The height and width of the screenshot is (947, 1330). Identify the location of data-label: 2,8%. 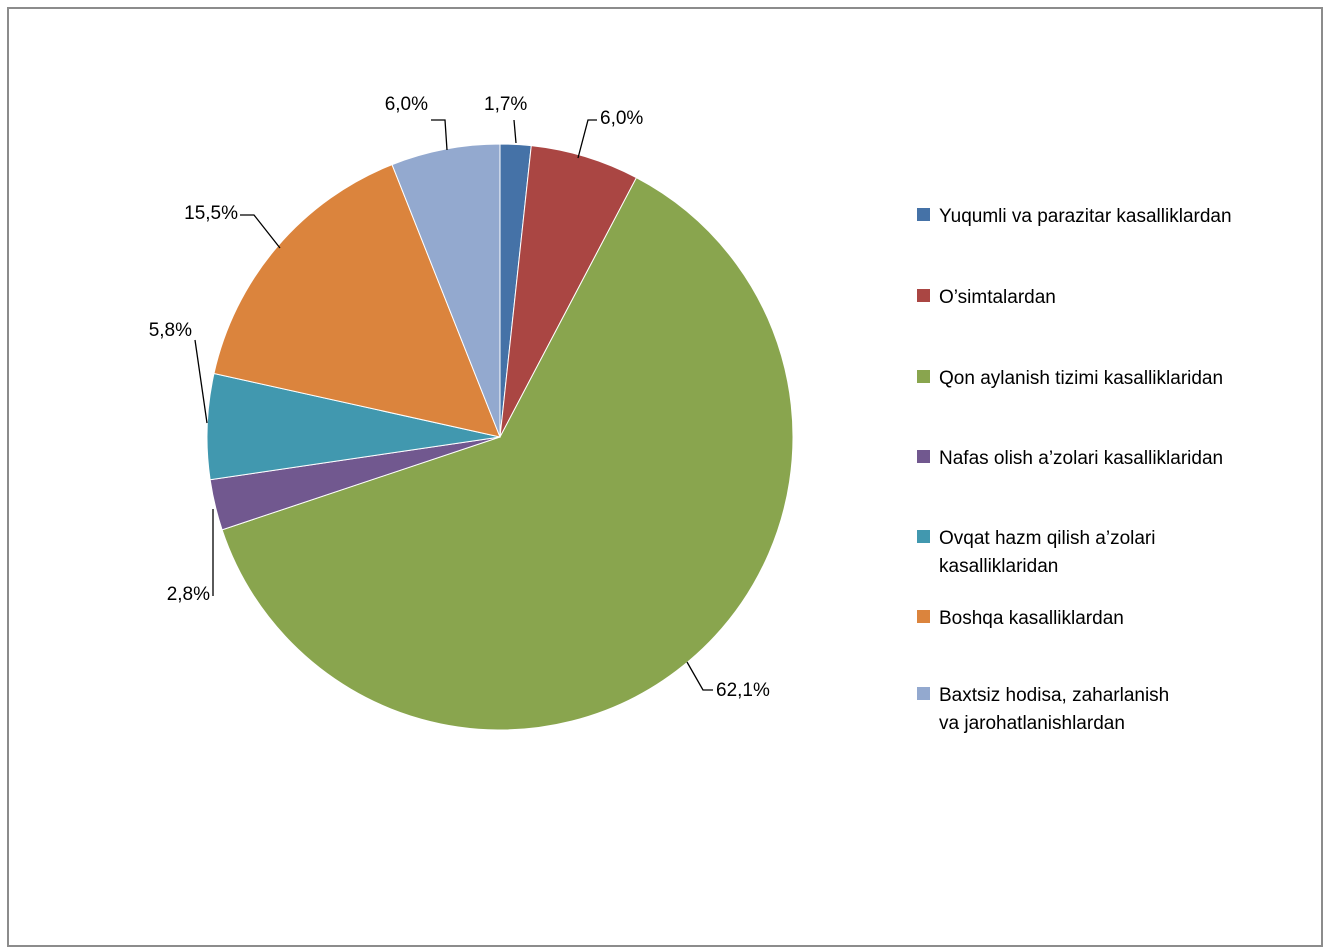
(188, 594).